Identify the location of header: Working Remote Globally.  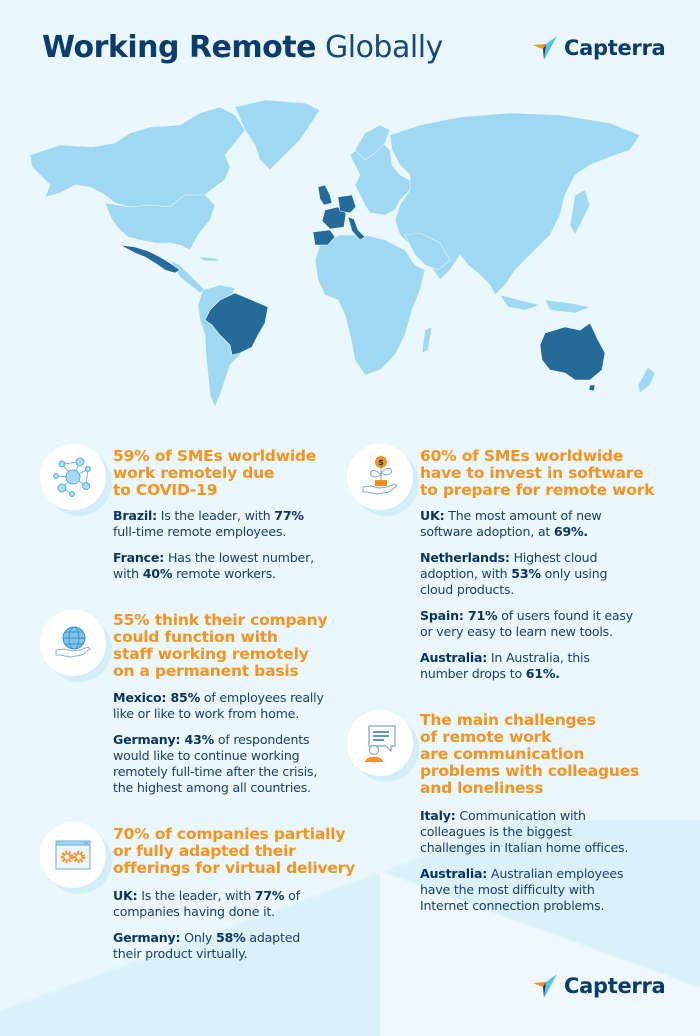
(350, 47).